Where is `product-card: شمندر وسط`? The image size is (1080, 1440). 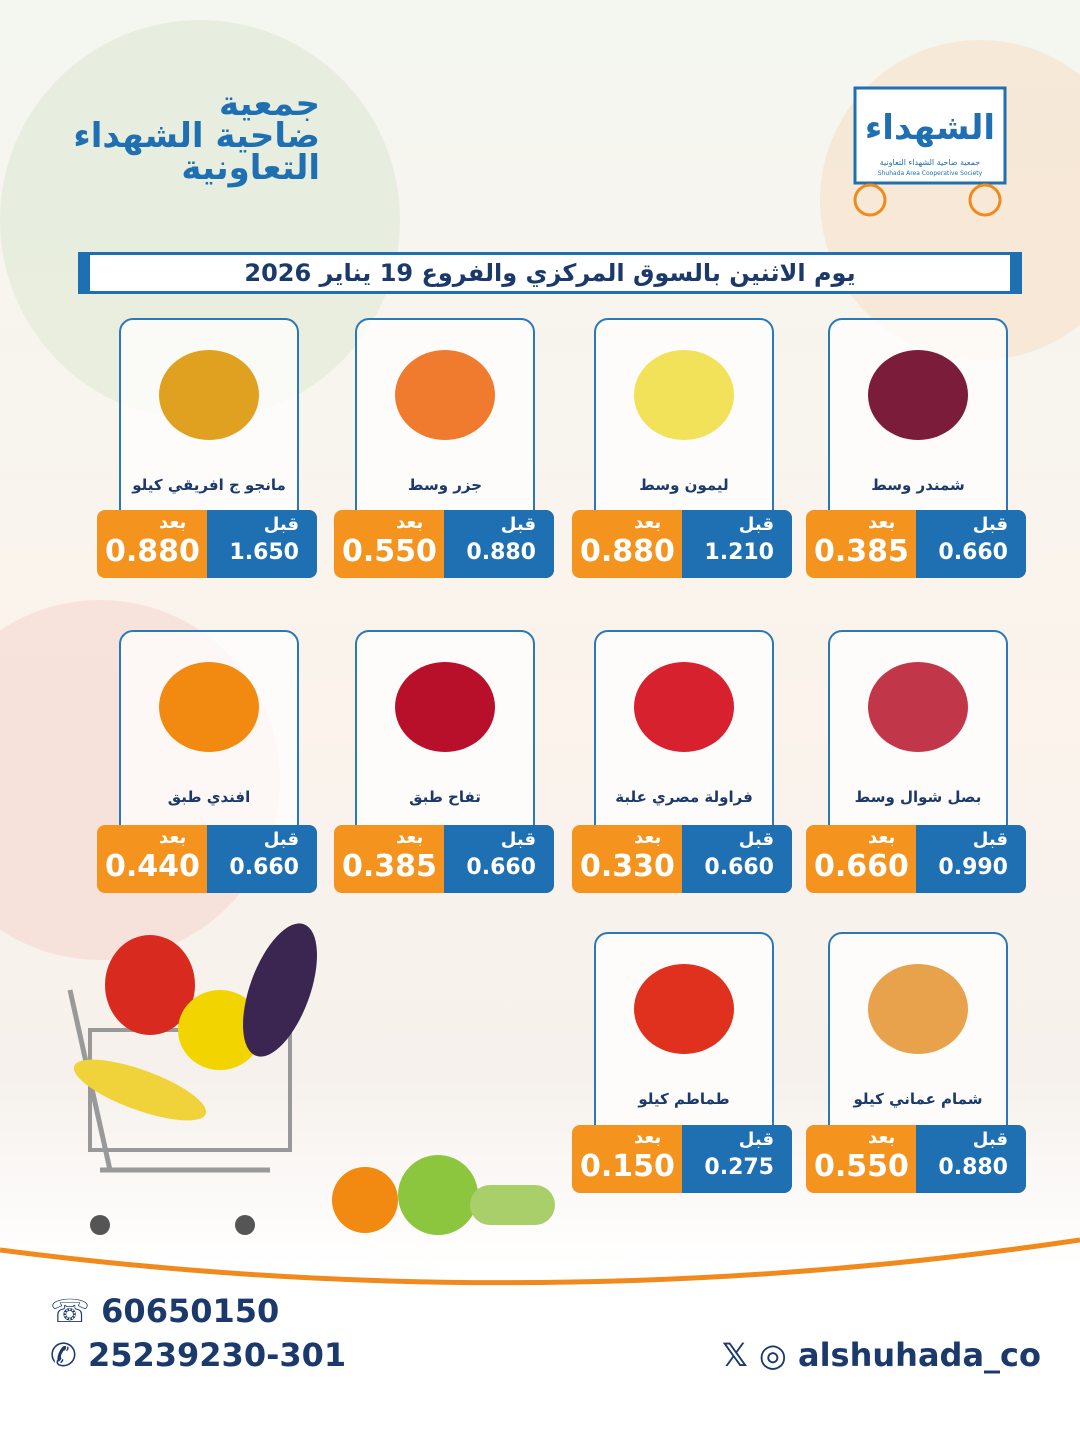
product-card: شمندر وسط is located at coordinates (918, 421).